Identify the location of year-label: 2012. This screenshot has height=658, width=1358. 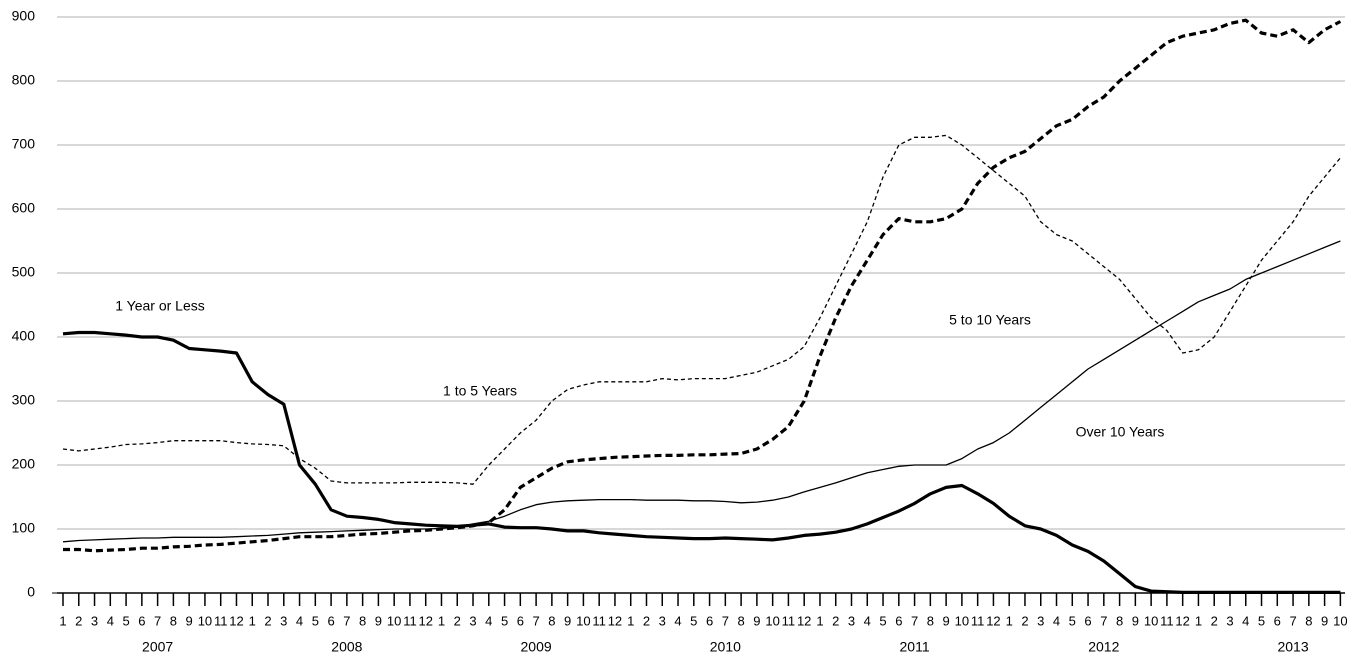
(1103, 647).